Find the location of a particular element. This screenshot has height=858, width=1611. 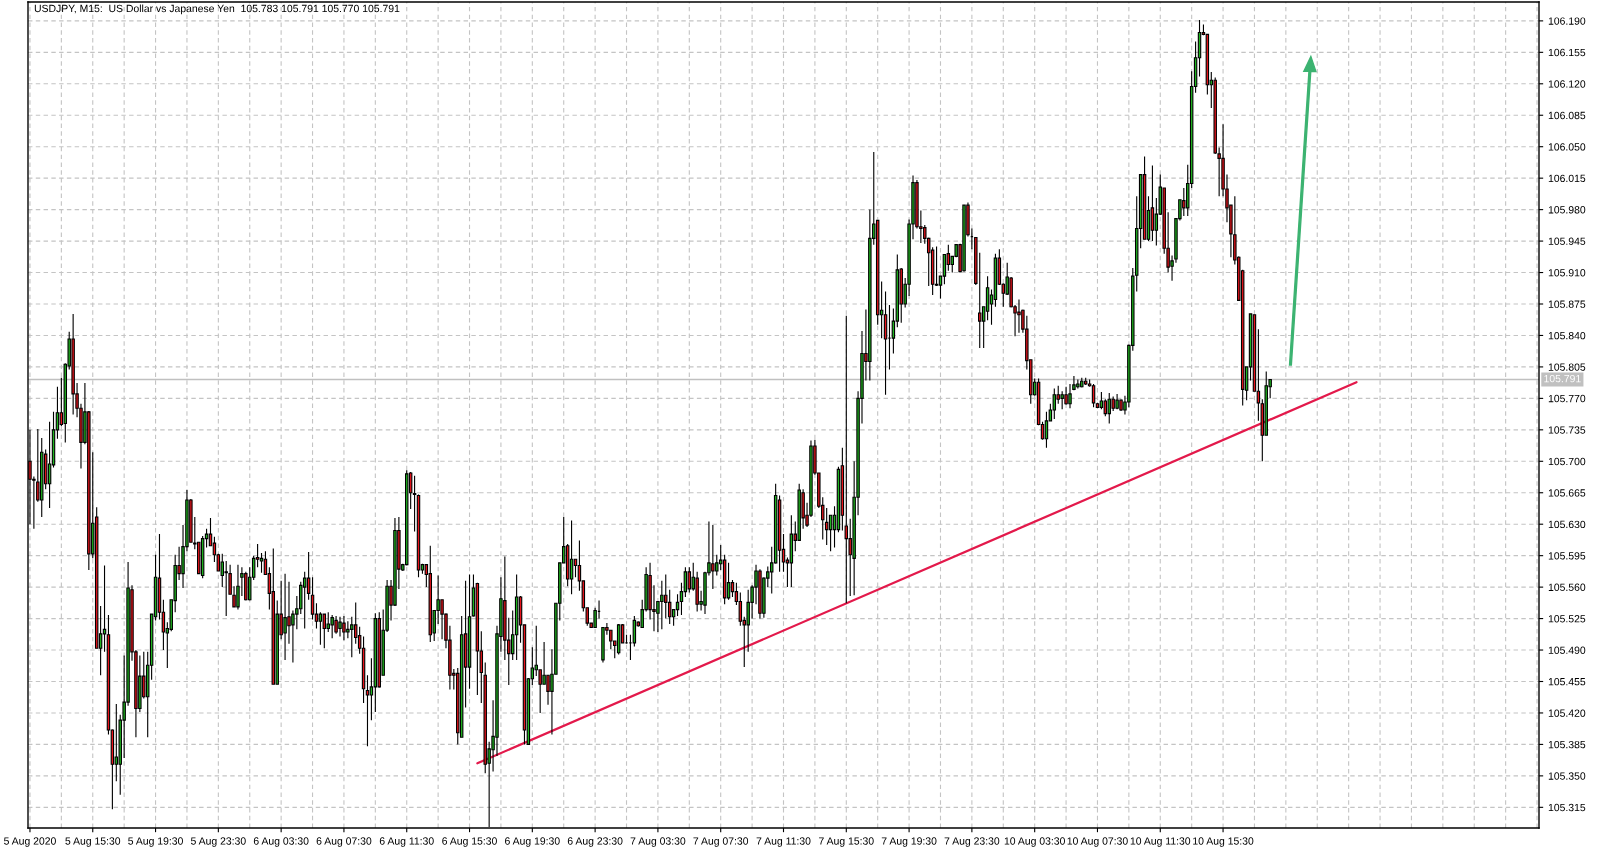

y-tick-label: 105.875 is located at coordinates (1567, 304).